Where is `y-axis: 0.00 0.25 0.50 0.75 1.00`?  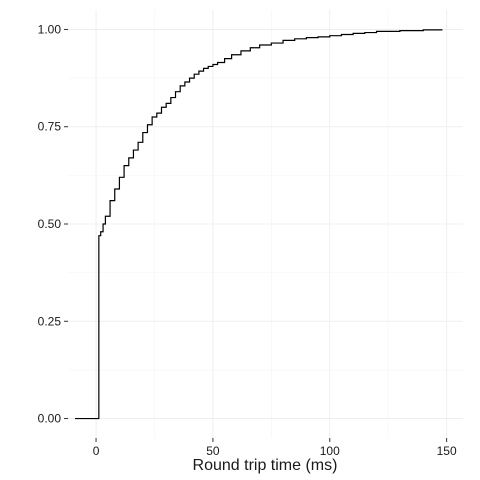 y-axis: 0.00 0.25 0.50 0.75 1.00 is located at coordinates (53, 224).